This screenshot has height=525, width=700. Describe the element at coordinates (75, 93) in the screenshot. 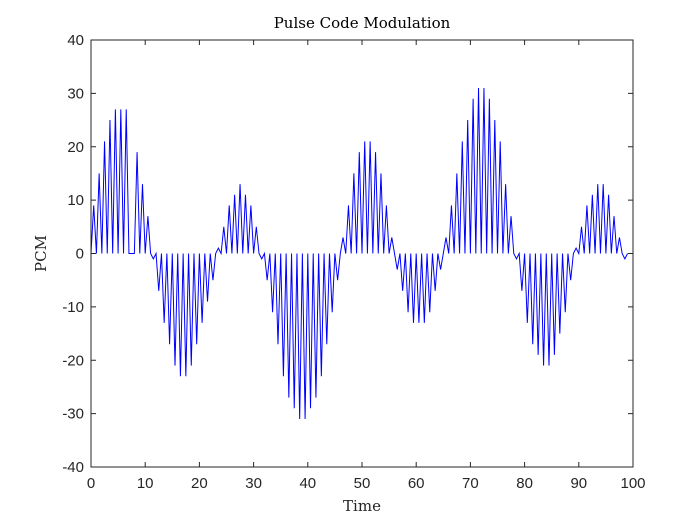

I see `y-tick-label: 30` at that location.